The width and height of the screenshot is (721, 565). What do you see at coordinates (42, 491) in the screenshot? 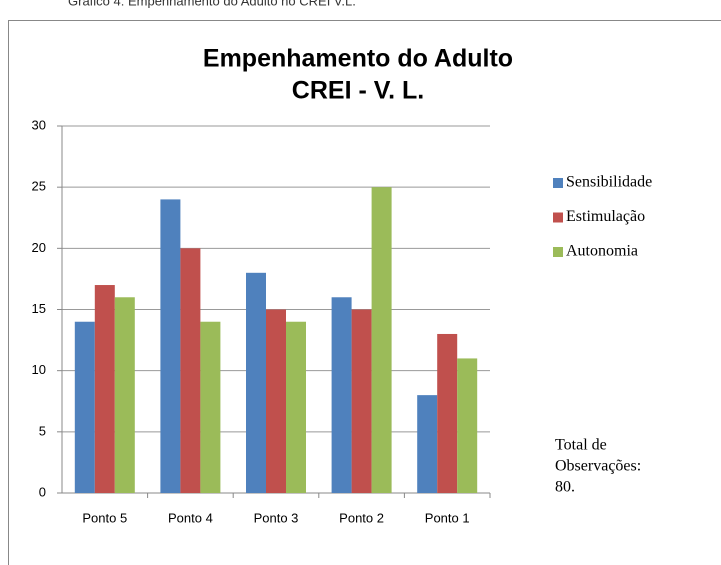
I see `y-tick-label: 0` at bounding box center [42, 491].